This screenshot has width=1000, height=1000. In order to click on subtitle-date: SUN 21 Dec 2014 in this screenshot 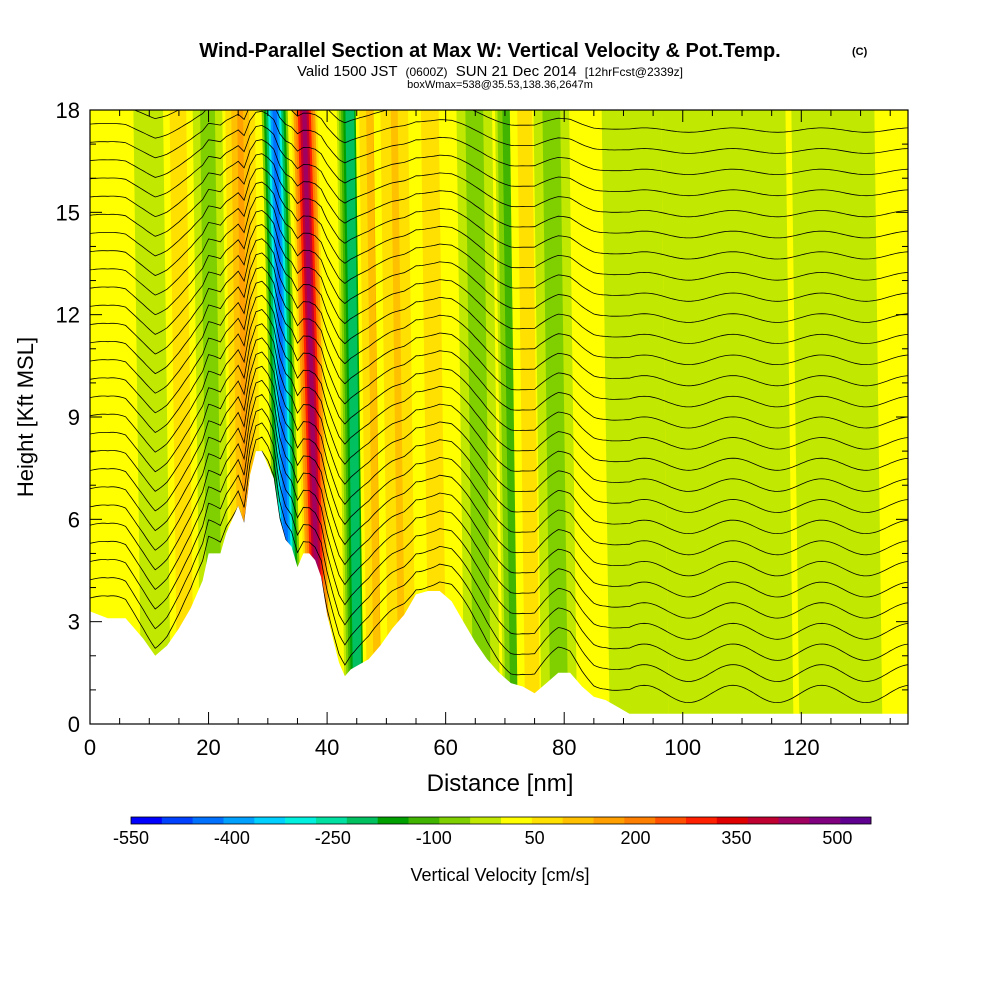, I will do `click(516, 71)`.